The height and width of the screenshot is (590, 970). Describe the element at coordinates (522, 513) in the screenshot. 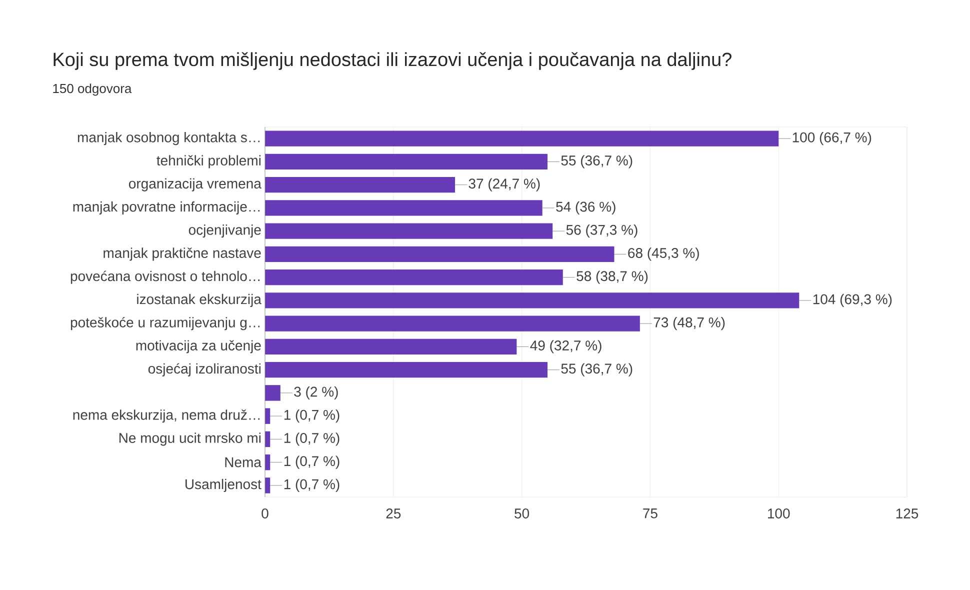

I see `x-tick-label: 50` at that location.